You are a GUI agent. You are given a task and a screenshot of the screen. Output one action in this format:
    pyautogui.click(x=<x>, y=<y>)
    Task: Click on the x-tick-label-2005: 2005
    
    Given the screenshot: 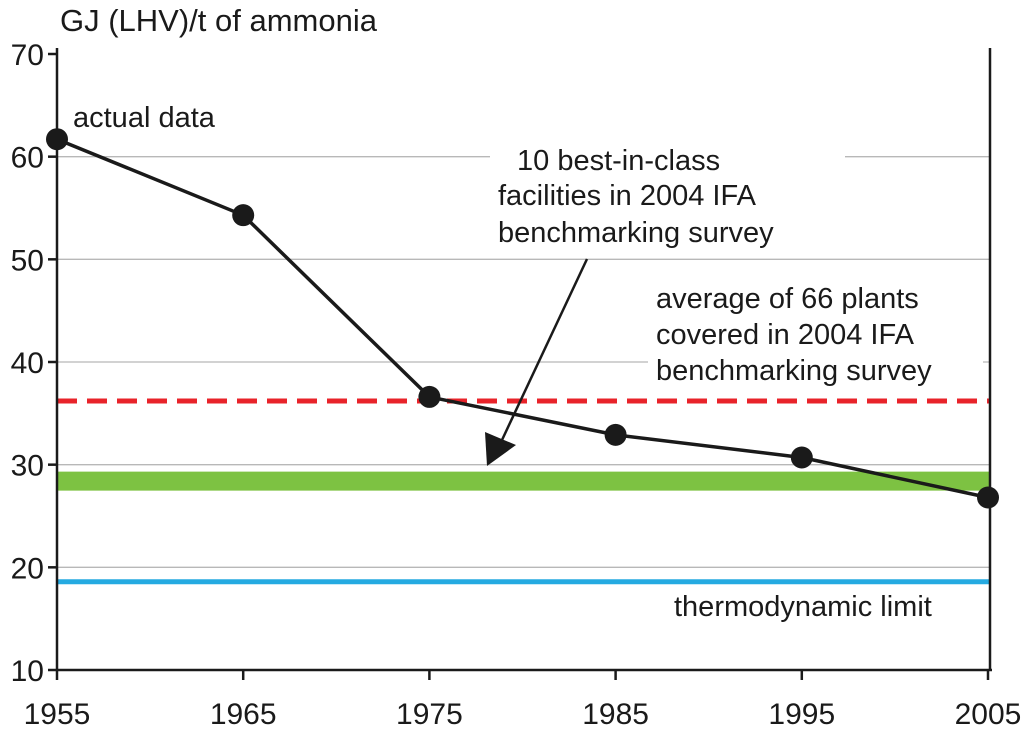 What is the action you would take?
    pyautogui.click(x=988, y=714)
    